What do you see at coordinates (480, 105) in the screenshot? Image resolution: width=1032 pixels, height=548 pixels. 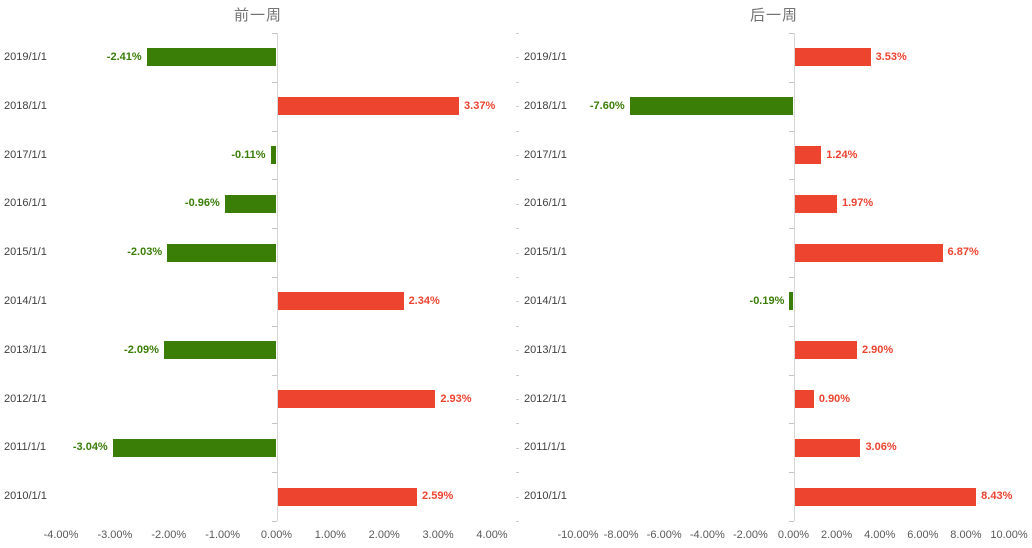 I see `bar-value-label: 3.37%` at bounding box center [480, 105].